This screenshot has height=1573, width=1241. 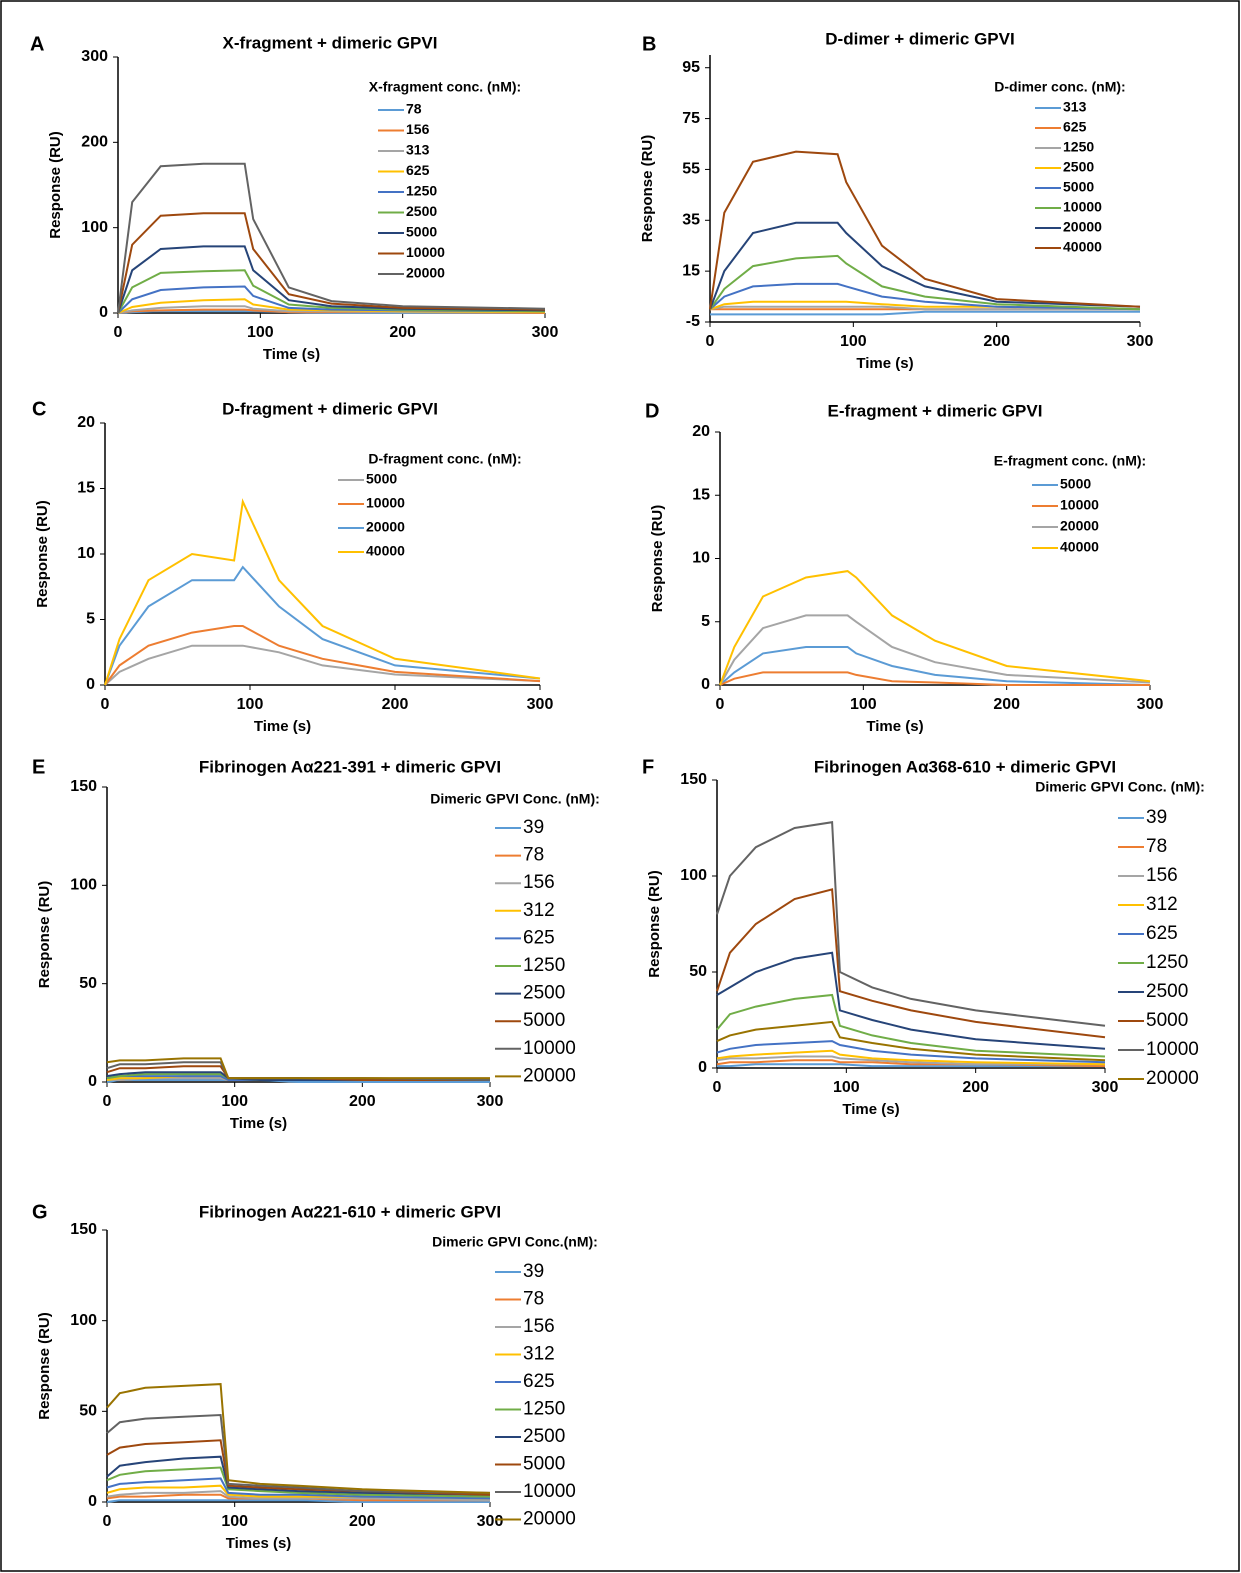 What do you see at coordinates (549, 1519) in the screenshot?
I see `legend-label: 20000` at bounding box center [549, 1519].